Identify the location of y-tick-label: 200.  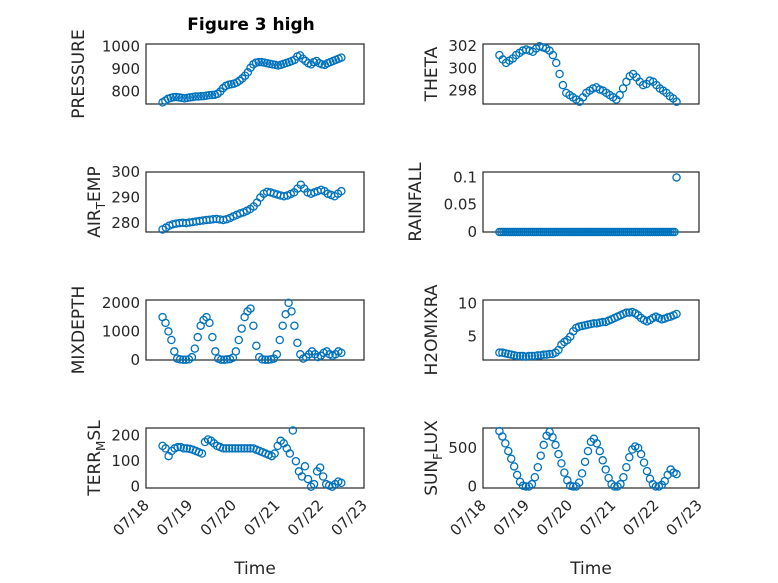
(125, 436).